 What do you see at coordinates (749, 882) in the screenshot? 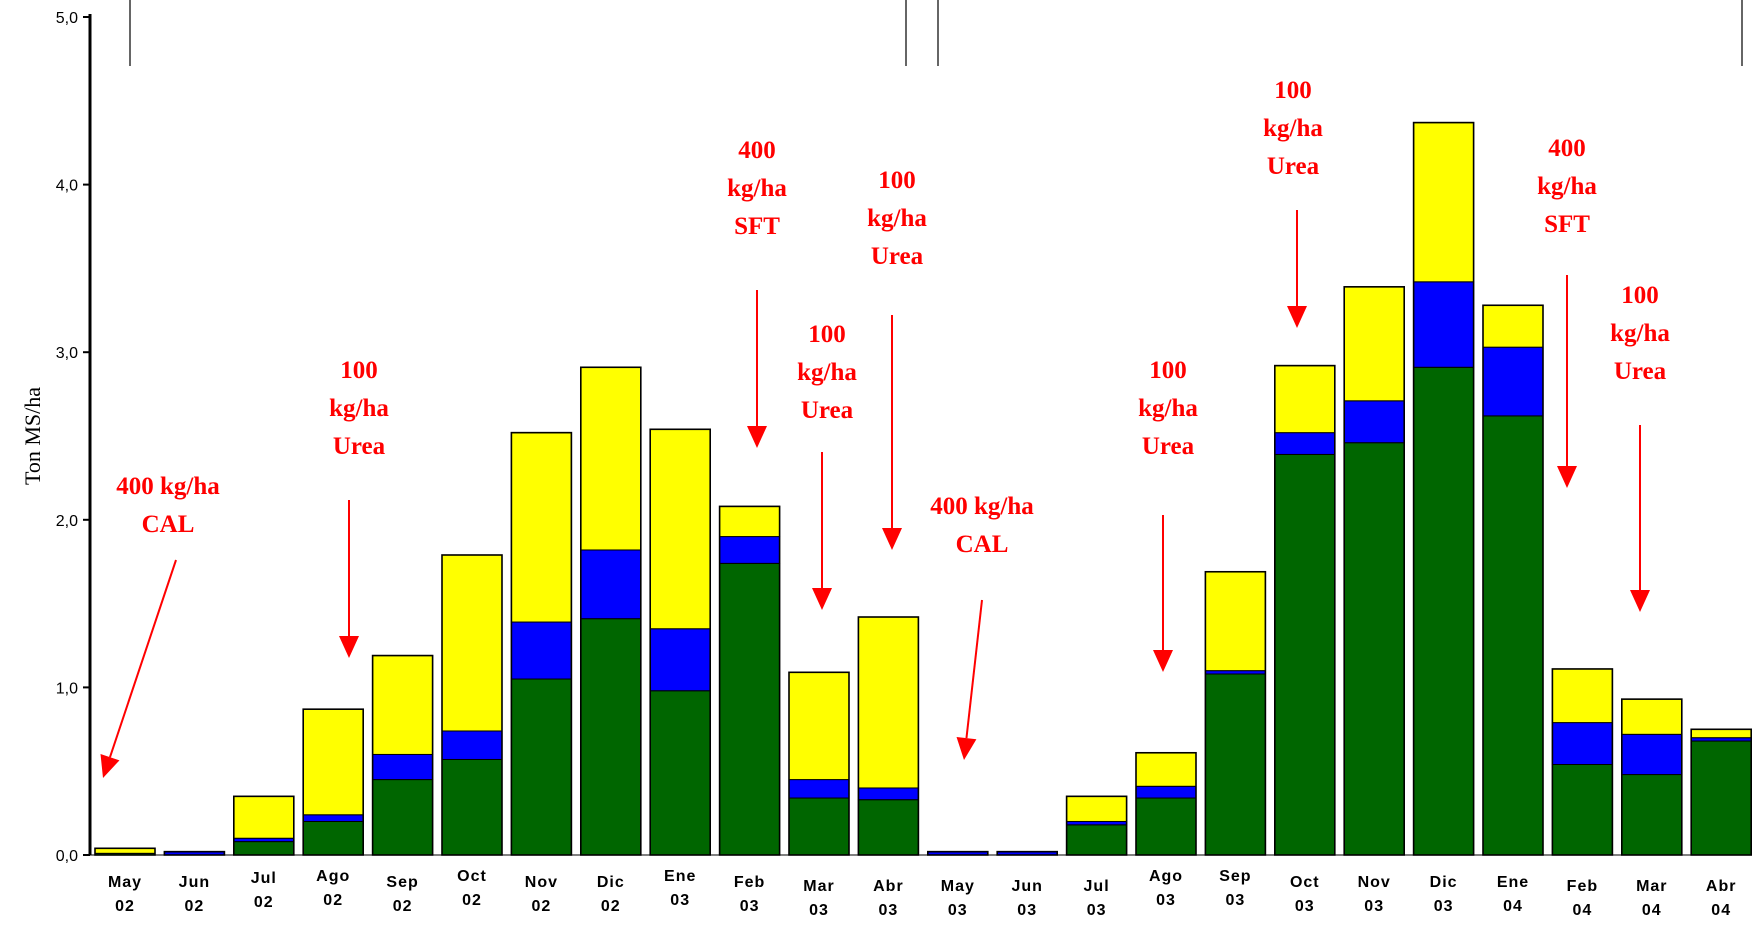
I see `x-tick-label-month: Feb` at bounding box center [749, 882].